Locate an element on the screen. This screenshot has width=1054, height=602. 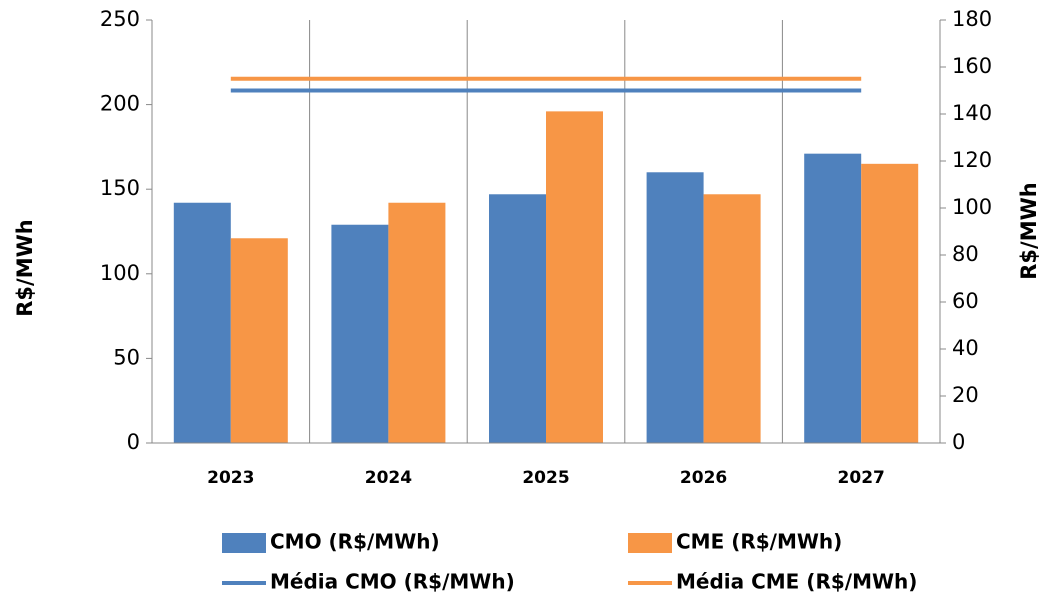
y2-tick-label: 160 is located at coordinates (972, 66).